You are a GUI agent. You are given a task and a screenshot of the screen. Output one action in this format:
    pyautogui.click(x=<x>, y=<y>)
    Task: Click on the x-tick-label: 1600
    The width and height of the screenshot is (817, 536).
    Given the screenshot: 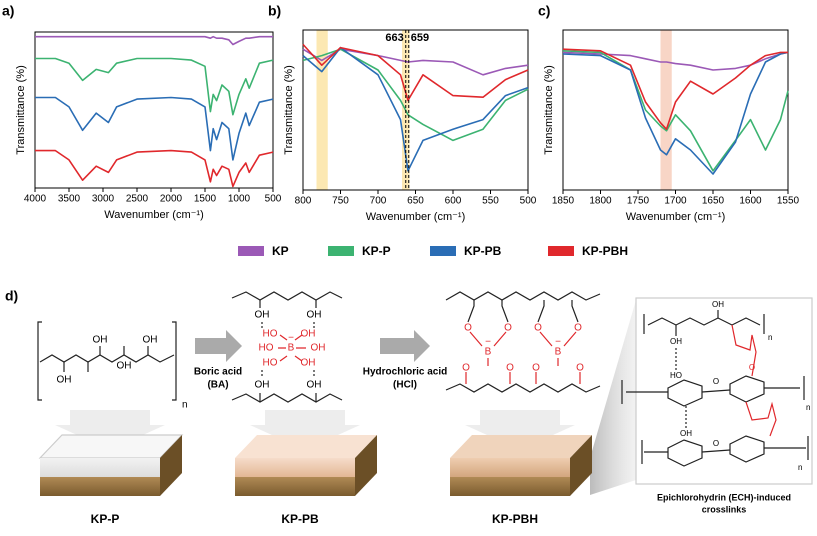 What is the action you would take?
    pyautogui.click(x=750, y=201)
    